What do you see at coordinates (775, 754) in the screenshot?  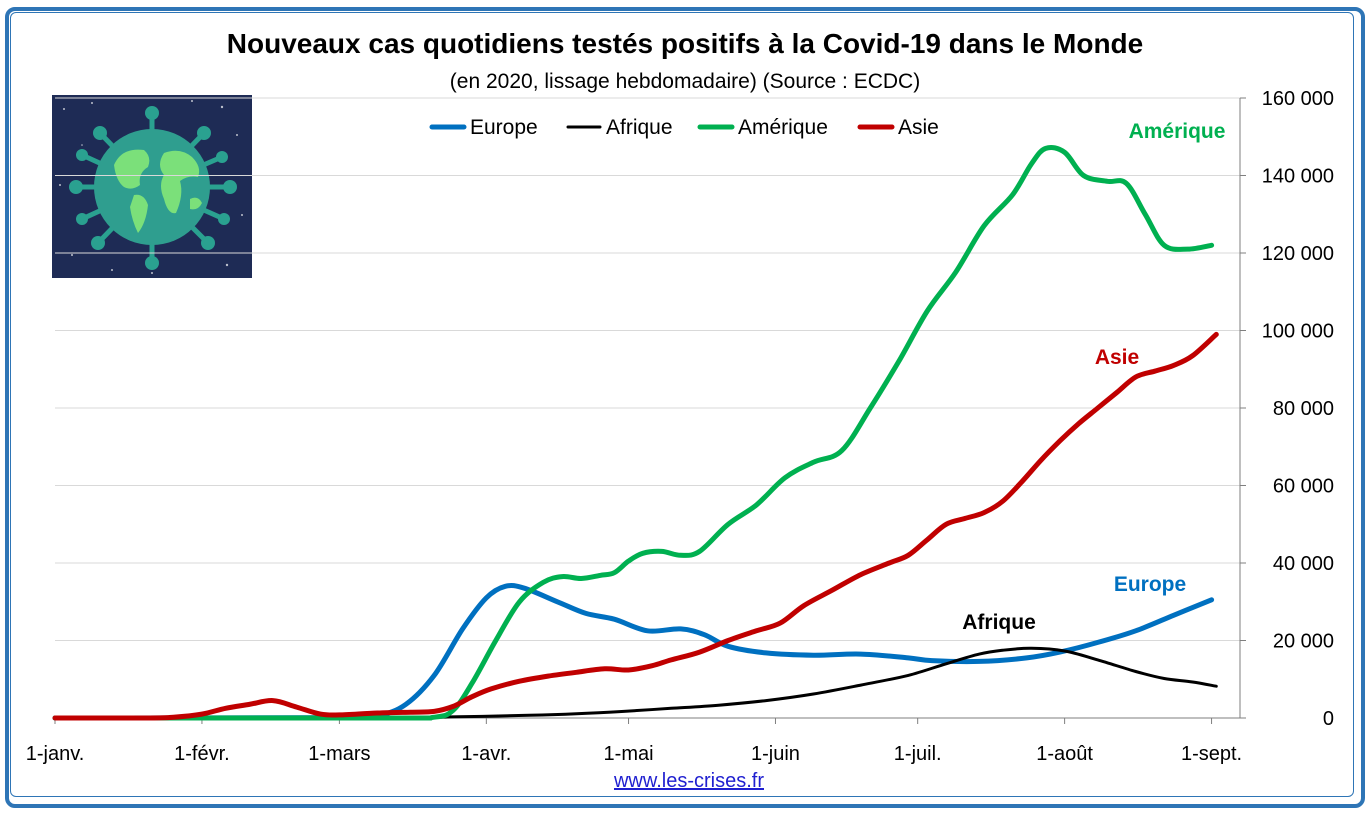 I see `x-tick-label: 1-juin` at bounding box center [775, 754].